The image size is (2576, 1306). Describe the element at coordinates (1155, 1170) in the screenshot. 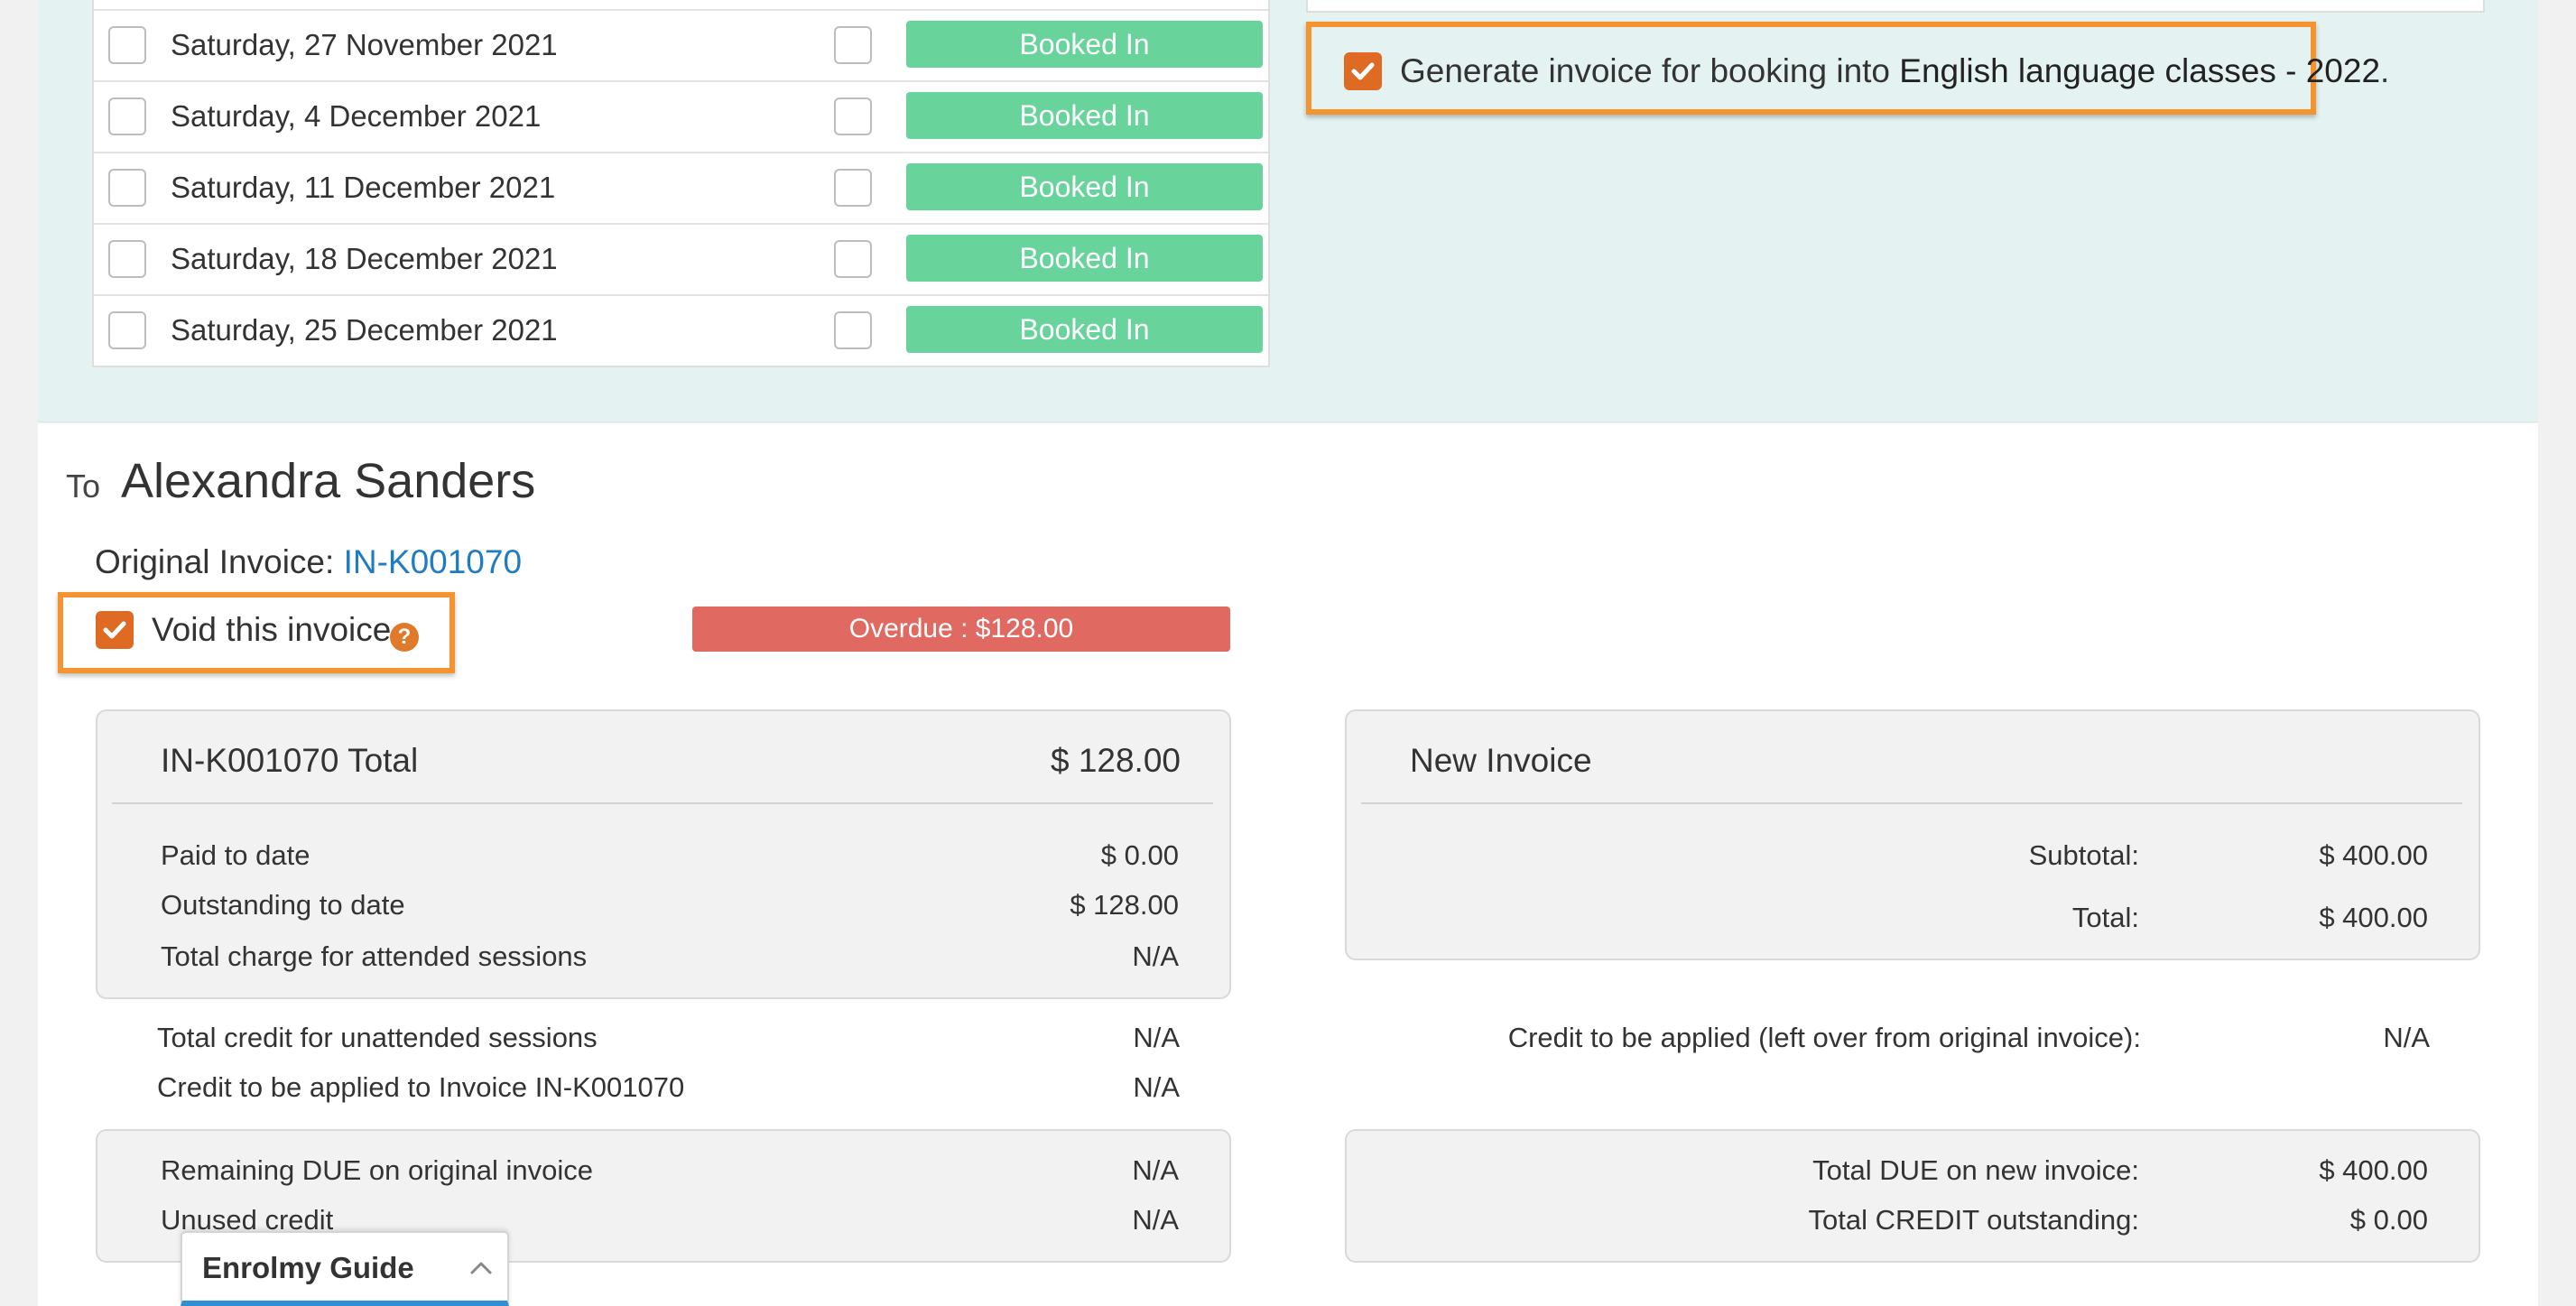

I see `remaining-due-value: N/A` at that location.